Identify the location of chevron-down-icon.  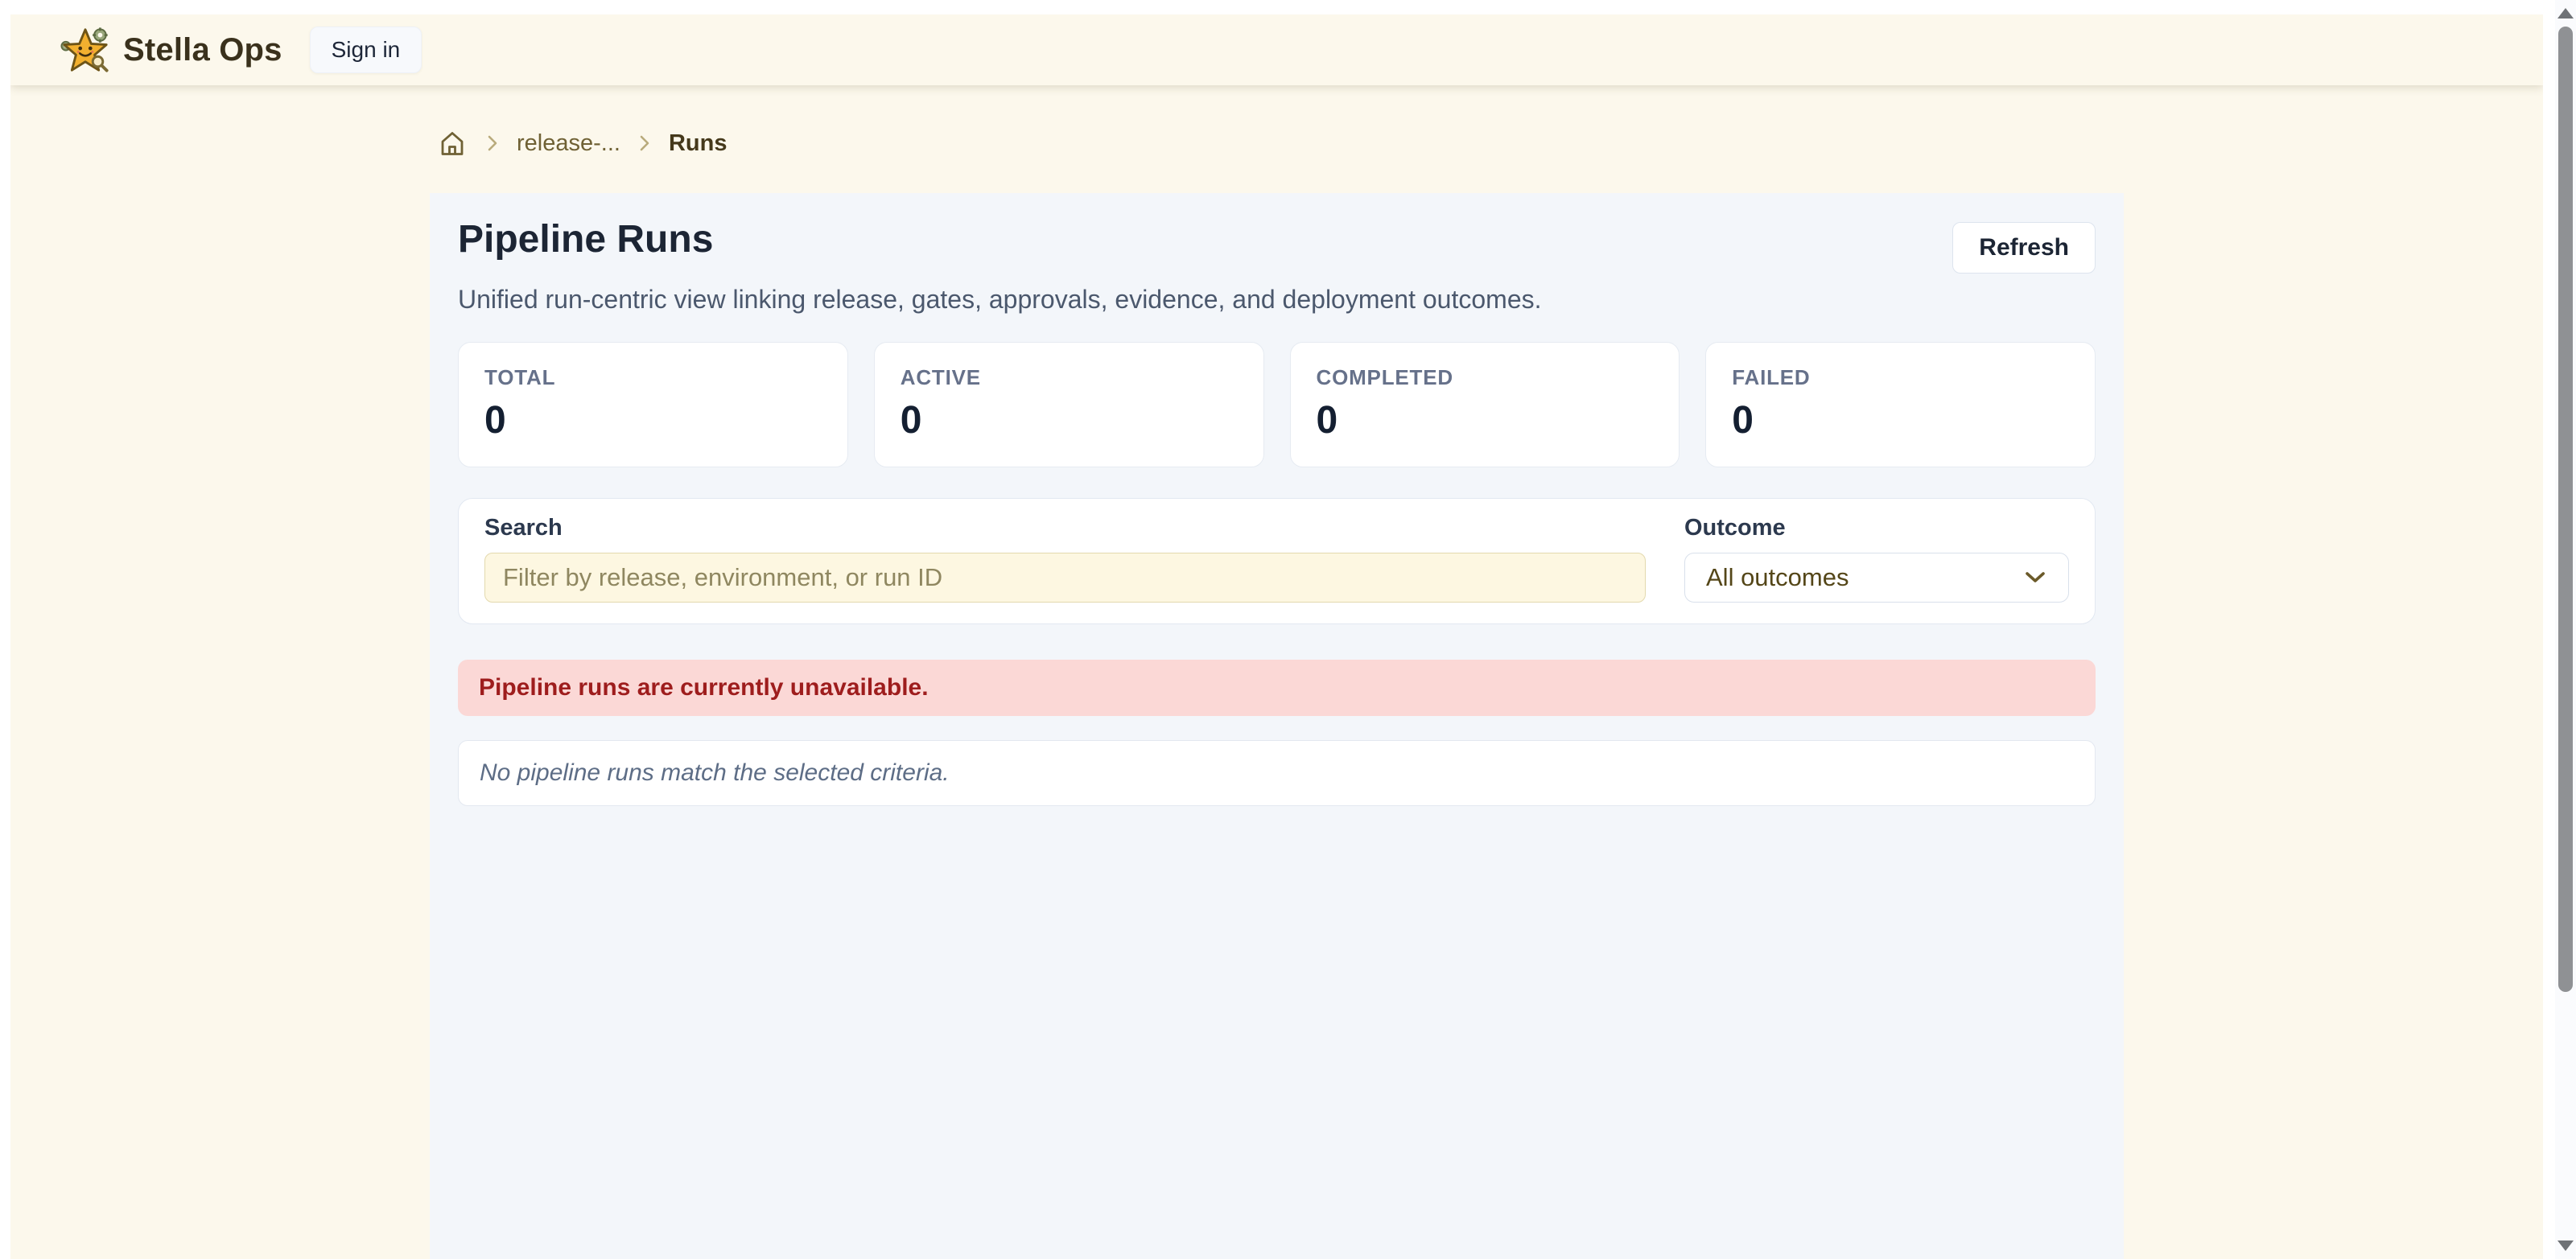
(2035, 577).